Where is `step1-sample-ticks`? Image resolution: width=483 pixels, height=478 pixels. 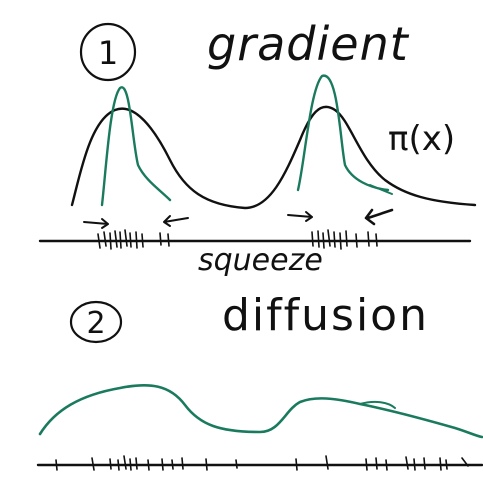
step1-sample-ticks is located at coordinates (237, 239).